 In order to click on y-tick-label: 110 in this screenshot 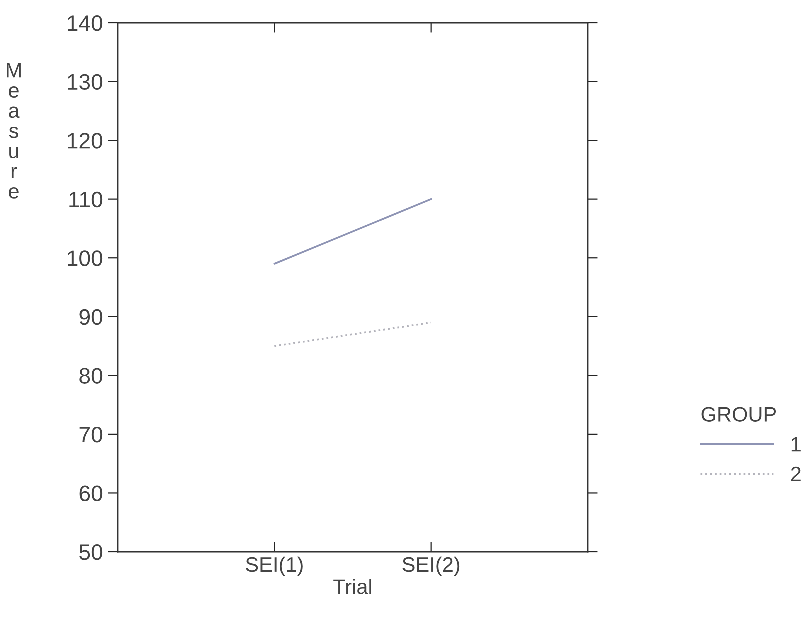, I will do `click(86, 200)`.